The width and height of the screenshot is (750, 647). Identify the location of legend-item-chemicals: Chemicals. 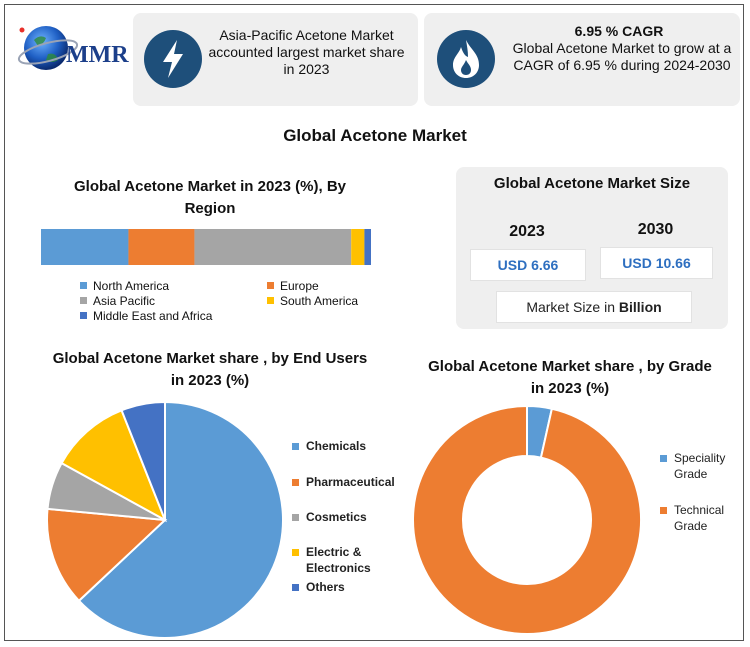
(329, 446).